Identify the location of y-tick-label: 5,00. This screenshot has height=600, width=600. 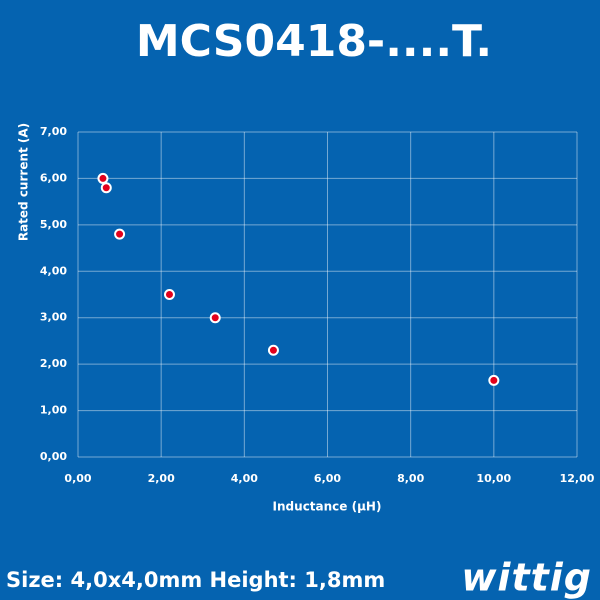
(53, 224).